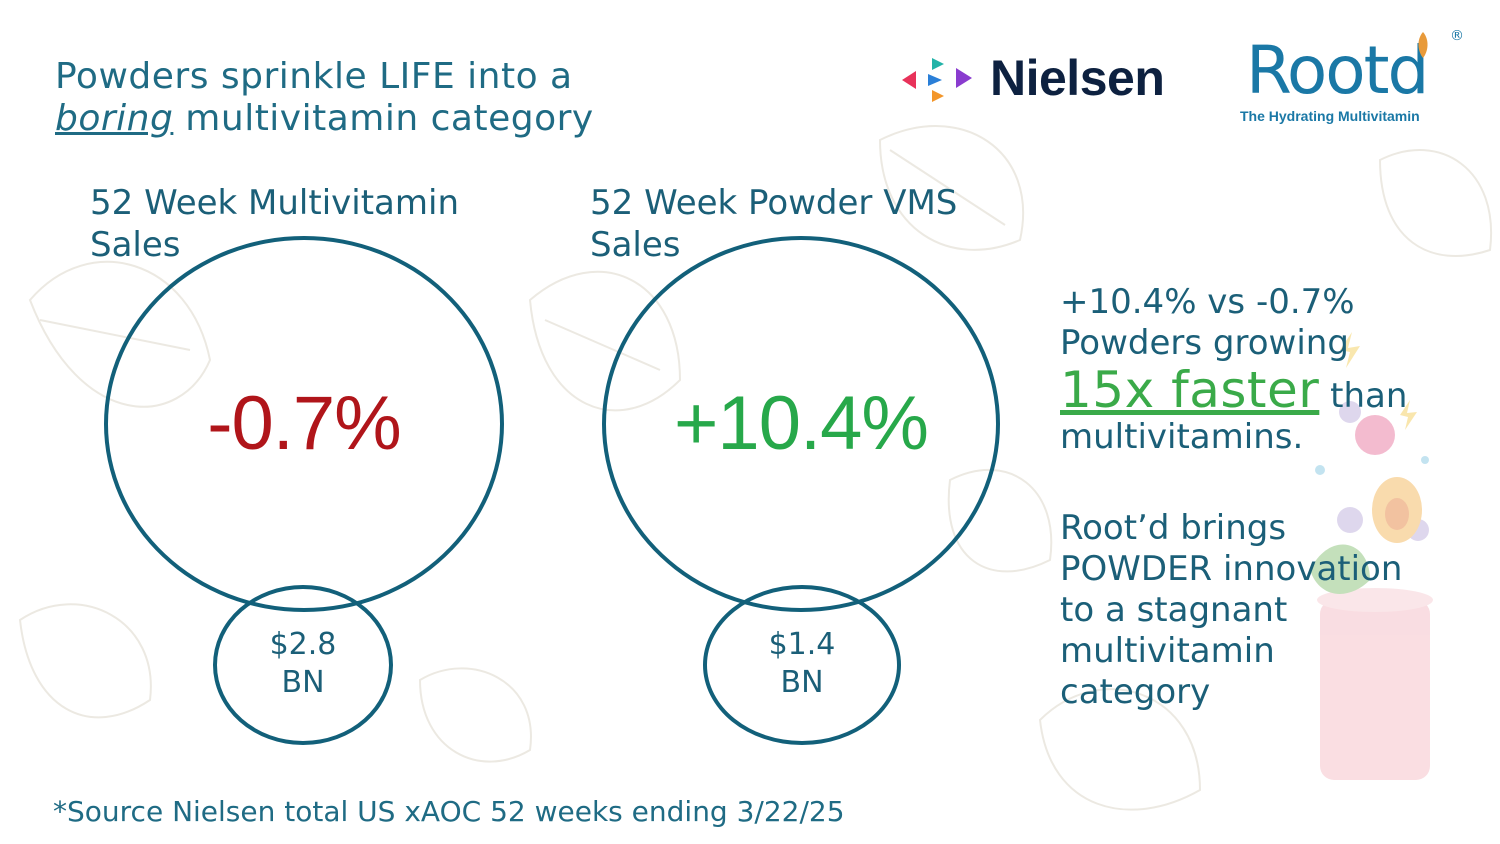  I want to click on innovation-line-1: Root’d brings, so click(1173, 528).